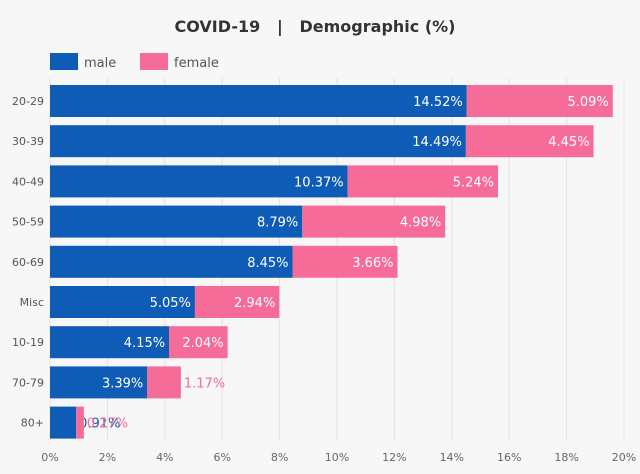  I want to click on category-label: 20-29, so click(28, 101).